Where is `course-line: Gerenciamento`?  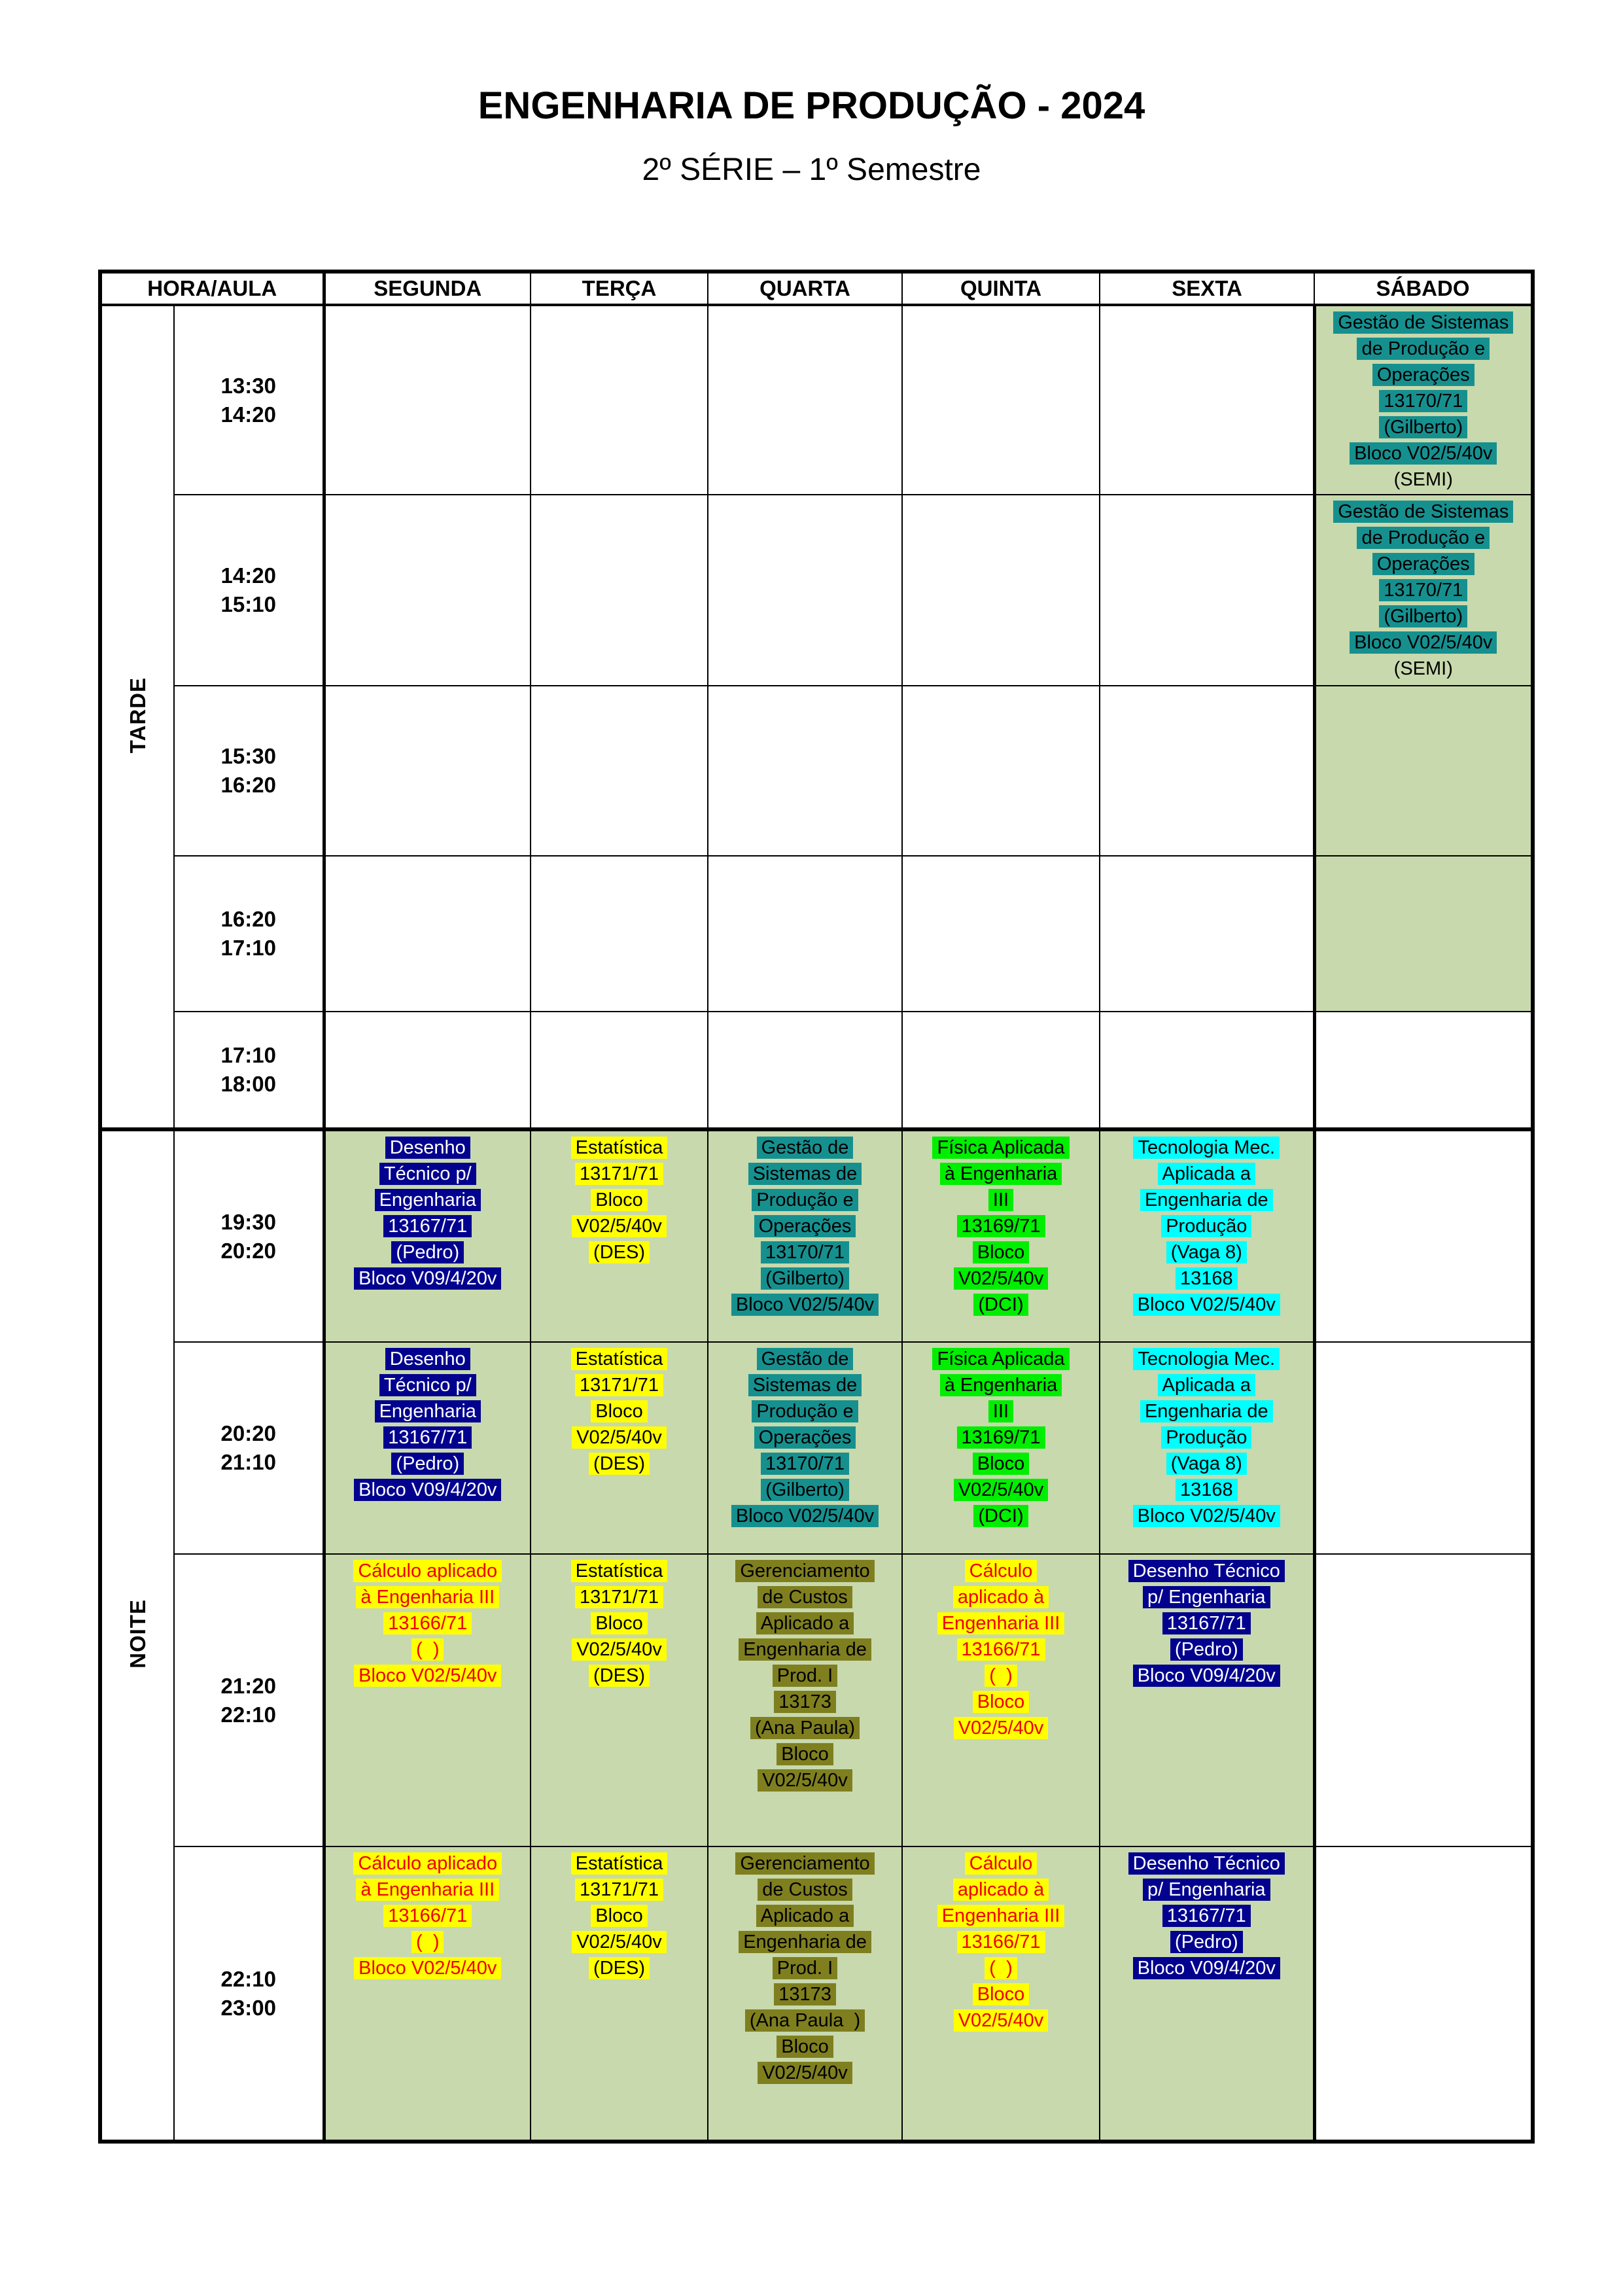 course-line: Gerenciamento is located at coordinates (805, 1864).